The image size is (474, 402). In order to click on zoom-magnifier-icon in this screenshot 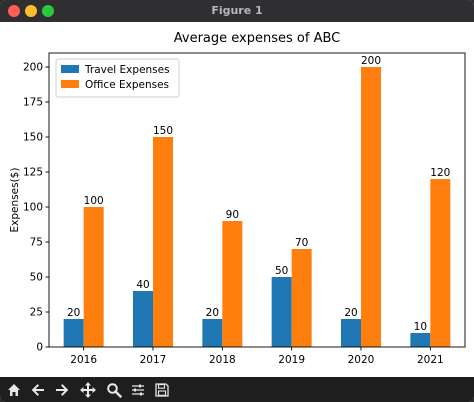, I will do `click(114, 390)`.